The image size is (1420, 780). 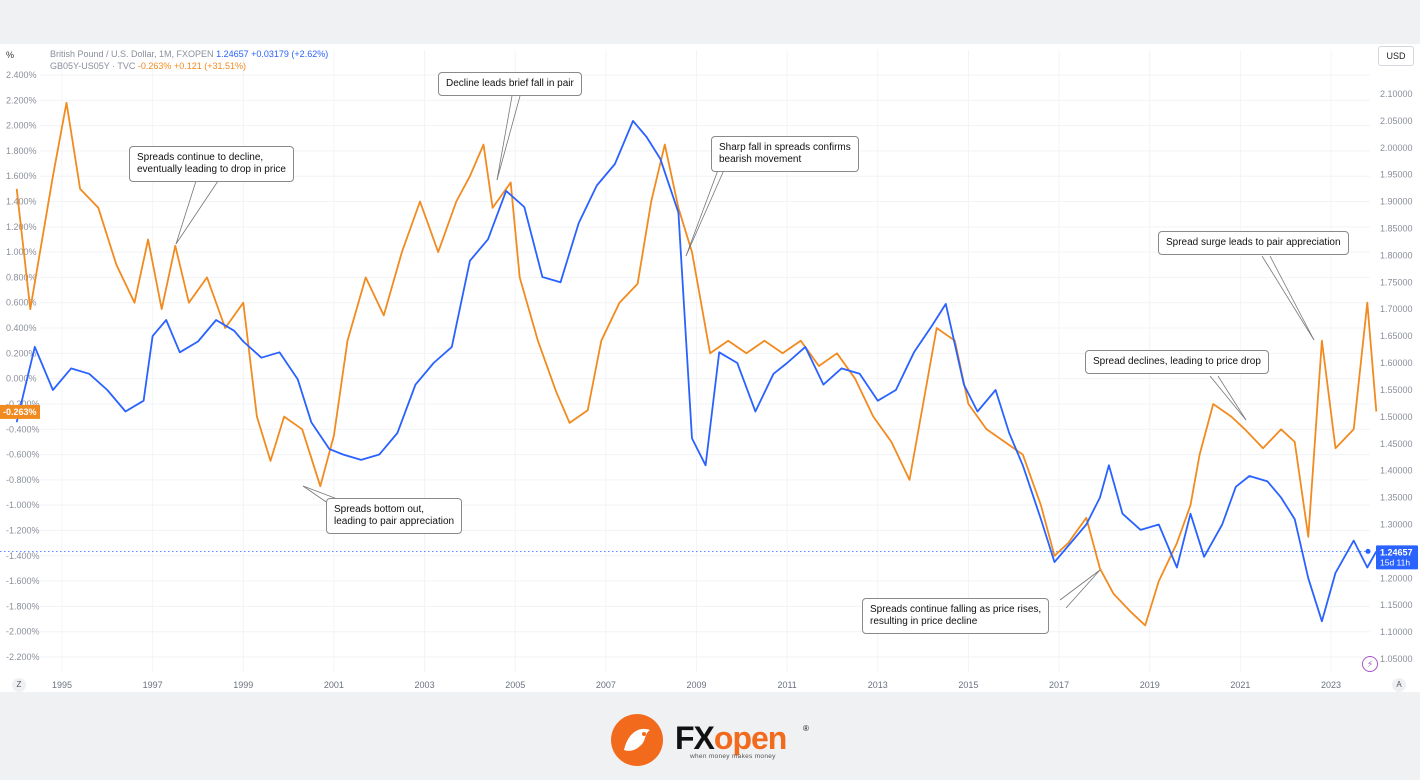 I want to click on time-axis-tick-label: 2023, so click(x=1331, y=685).